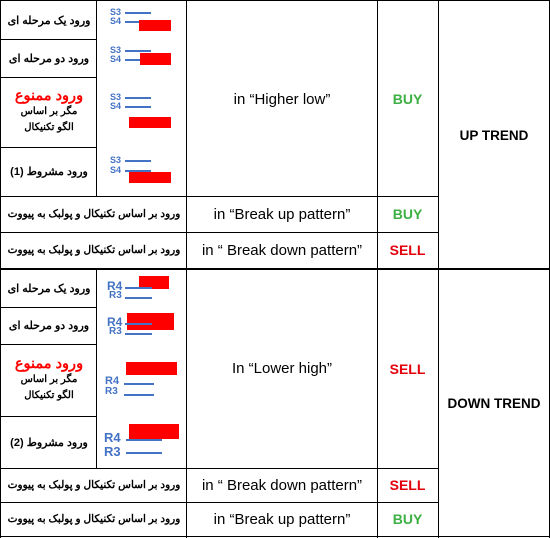  What do you see at coordinates (407, 369) in the screenshot?
I see `down-group-signal: SELL` at bounding box center [407, 369].